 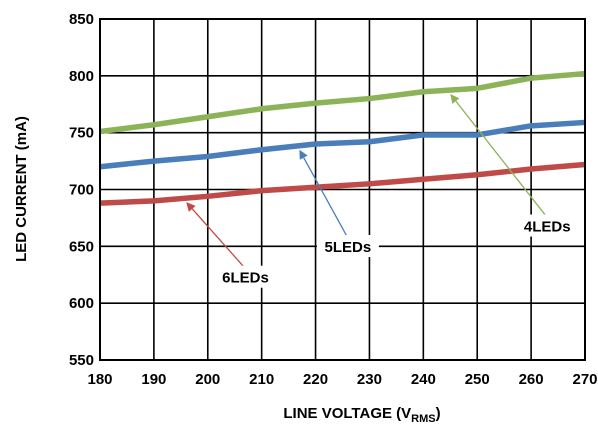 I want to click on series-line-4leds, so click(x=342, y=102).